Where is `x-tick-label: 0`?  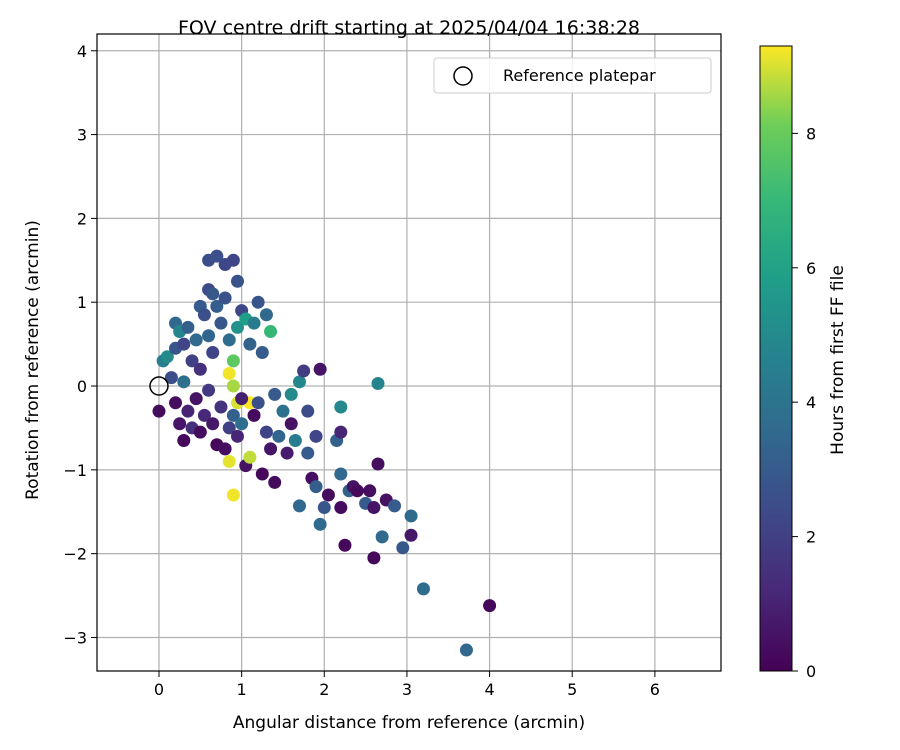 x-tick-label: 0 is located at coordinates (159, 689).